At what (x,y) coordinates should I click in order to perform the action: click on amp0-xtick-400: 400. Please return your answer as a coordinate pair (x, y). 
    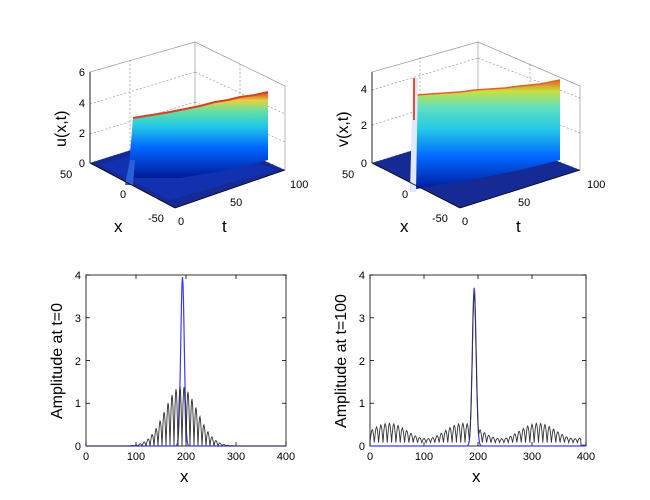
    Looking at the image, I should click on (286, 457).